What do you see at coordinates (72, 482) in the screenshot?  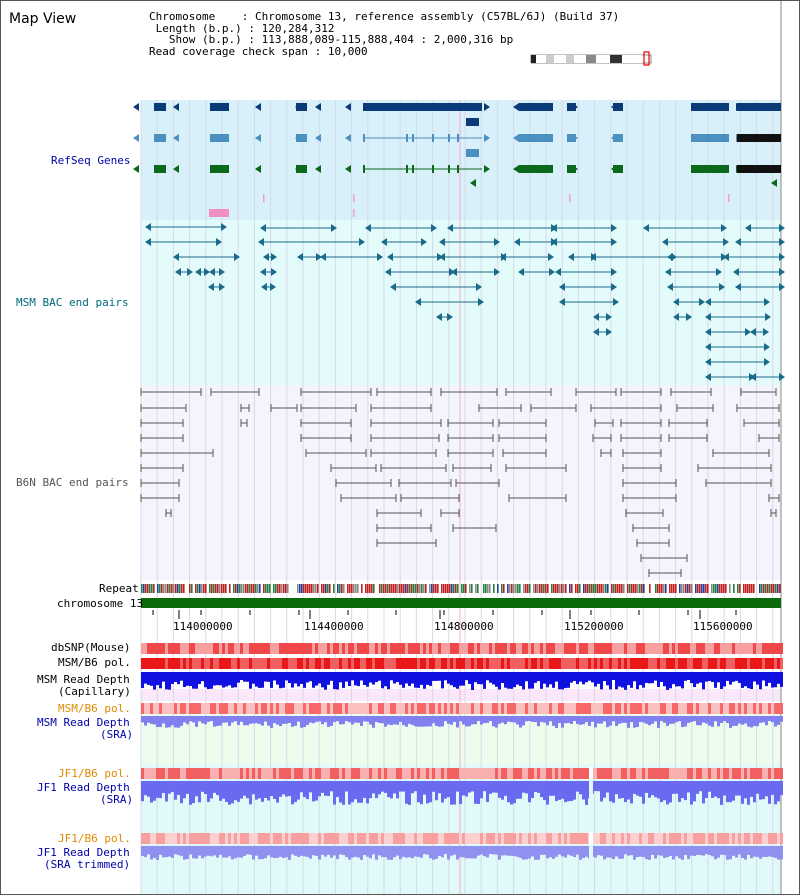 I see `track-label-b6n-bac: B6N BAC end pairs` at bounding box center [72, 482].